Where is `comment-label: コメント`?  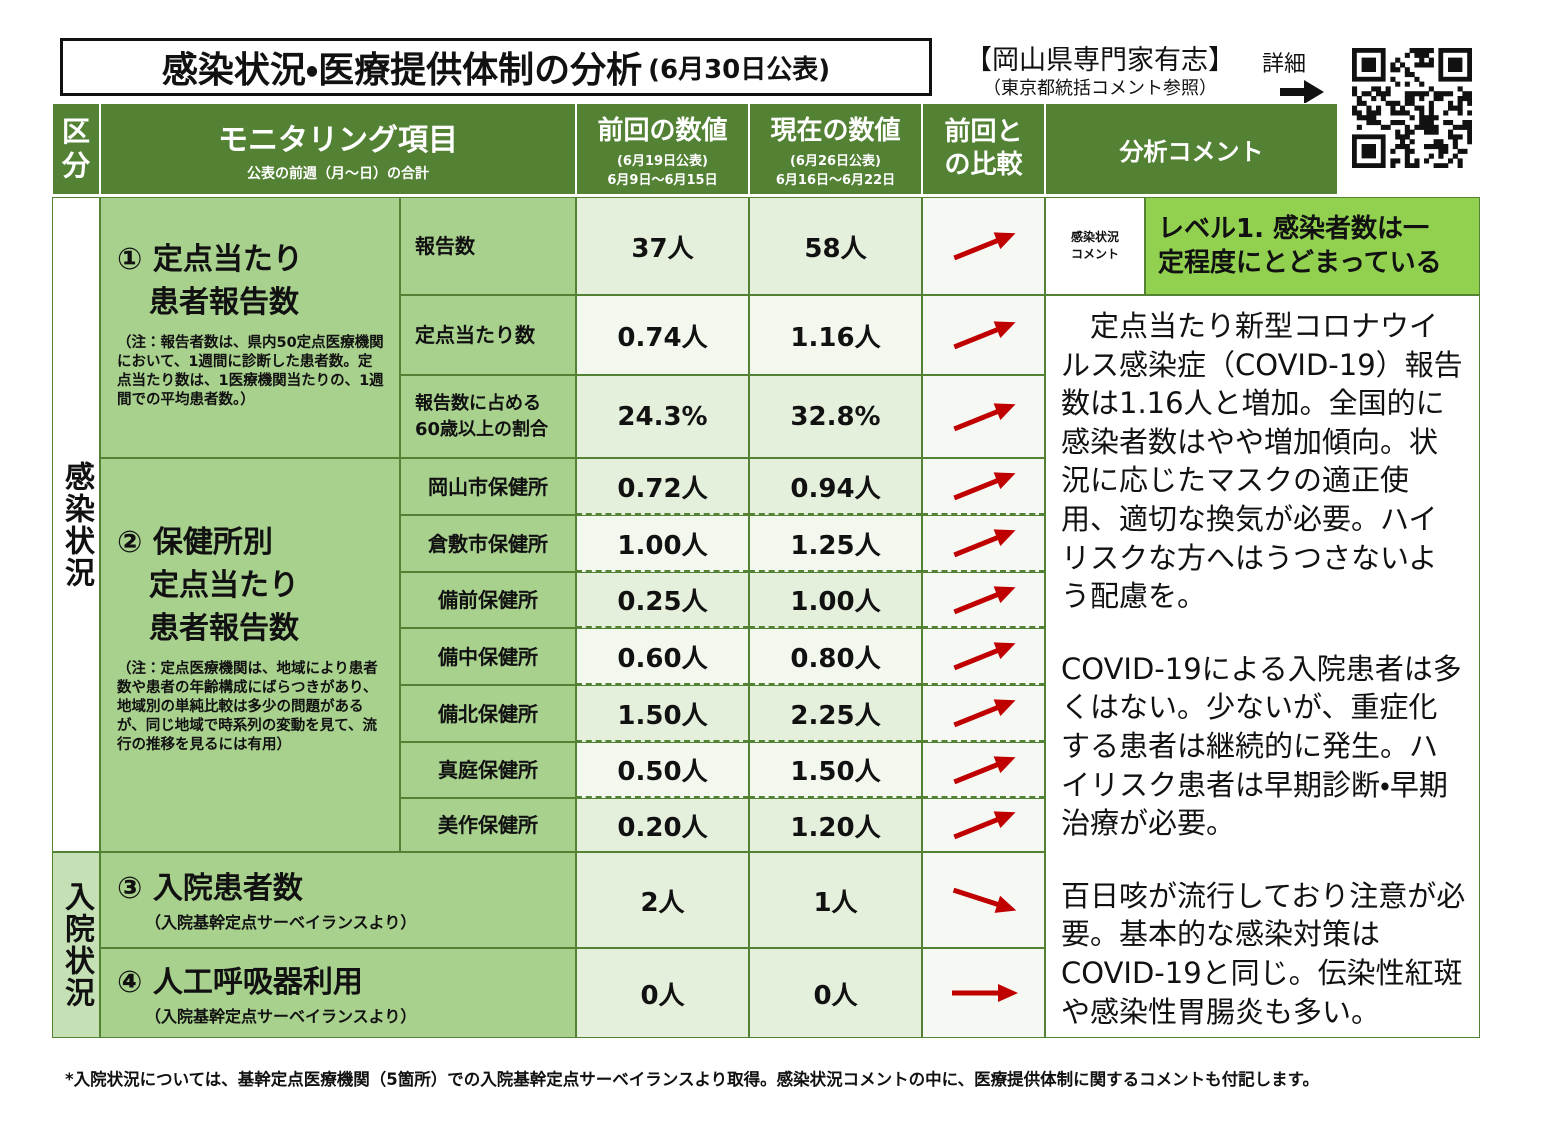 comment-label: コメント is located at coordinates (1094, 254).